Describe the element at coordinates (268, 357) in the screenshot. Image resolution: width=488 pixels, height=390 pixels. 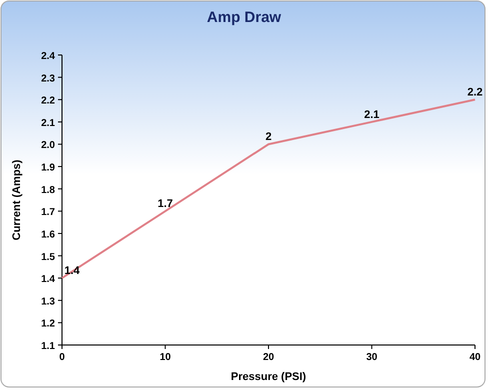
I see `x-tick-label: 20` at that location.